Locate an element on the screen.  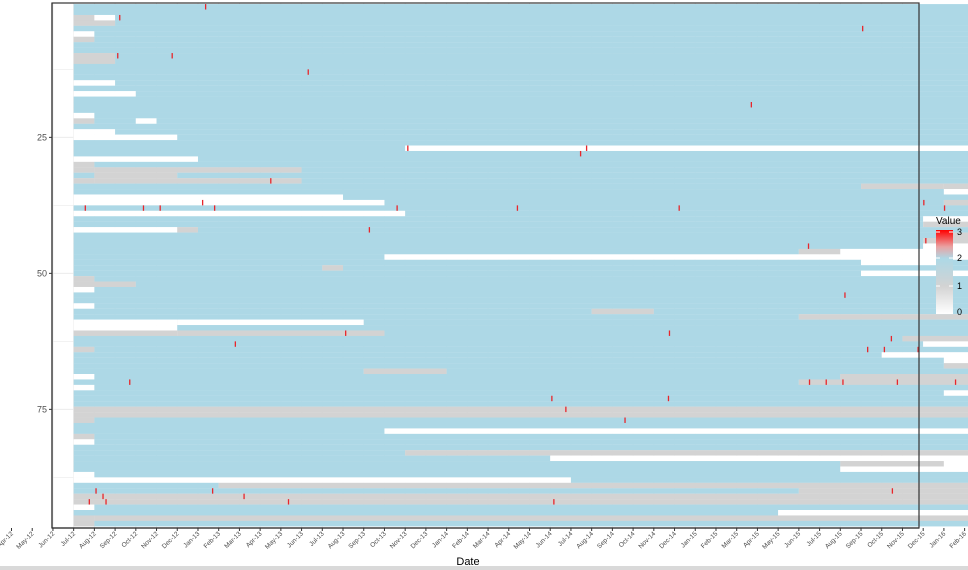
x-tick-label: Oct-15 is located at coordinates (875, 539).